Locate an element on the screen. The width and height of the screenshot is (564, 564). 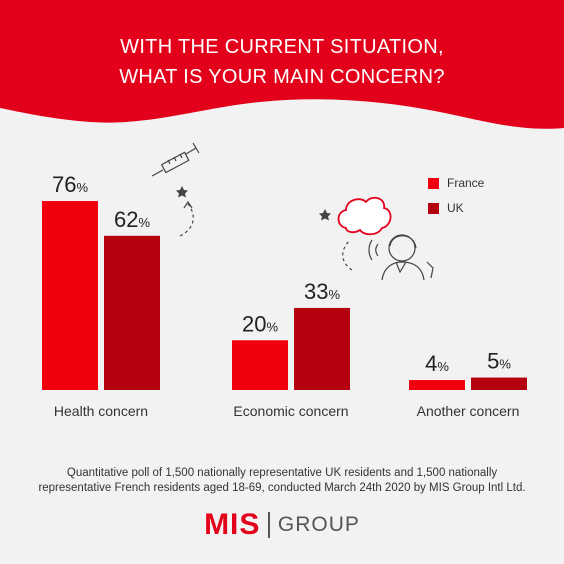
legend-swatch-uk is located at coordinates (433, 208).